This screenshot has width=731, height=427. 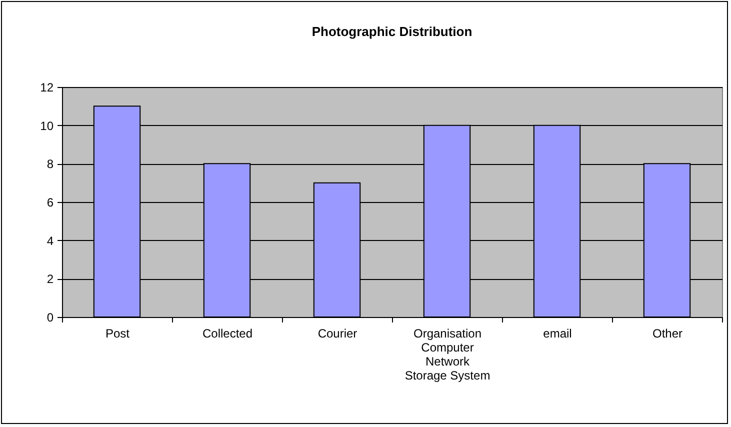 I want to click on y-tick-label: 2, so click(x=50, y=279).